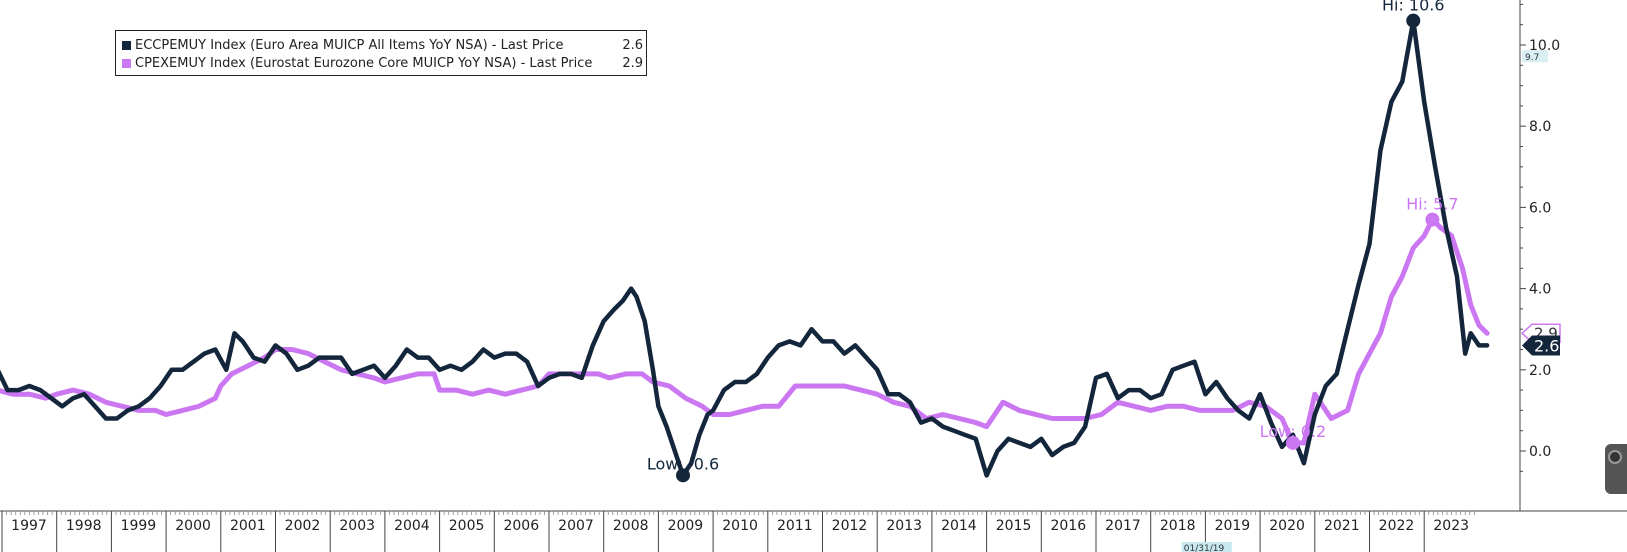  I want to click on x-tick-label: 2017, so click(1123, 526).